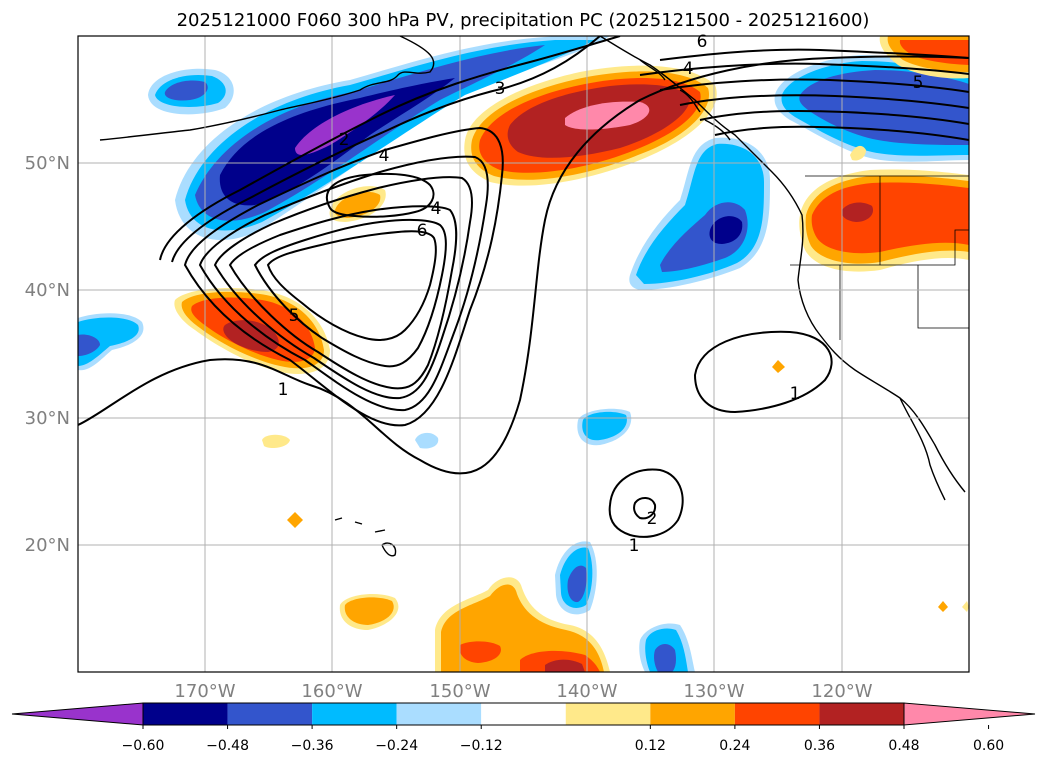  What do you see at coordinates (47, 163) in the screenshot?
I see `lat-label: 50°N` at bounding box center [47, 163].